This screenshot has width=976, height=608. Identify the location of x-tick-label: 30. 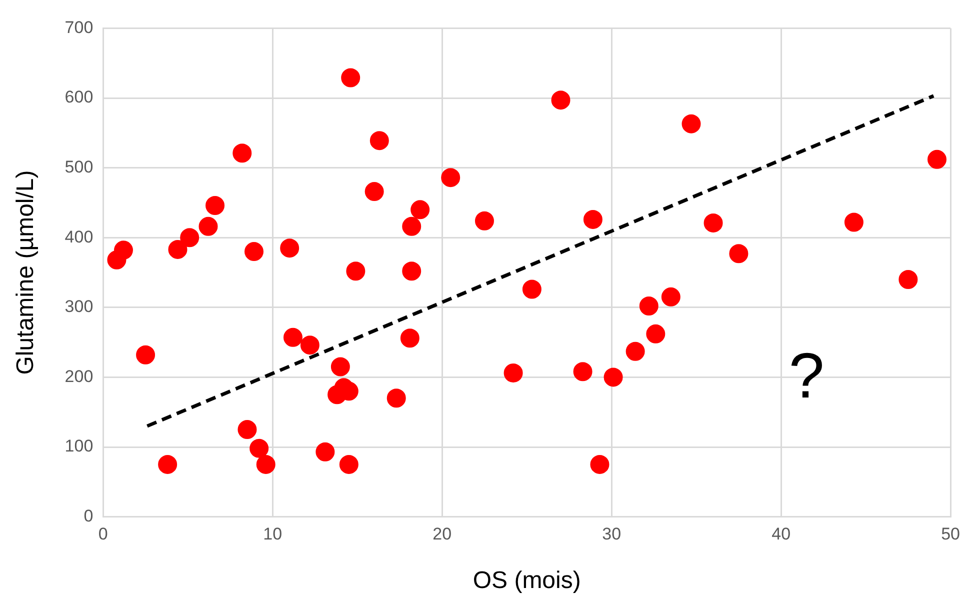
(612, 534).